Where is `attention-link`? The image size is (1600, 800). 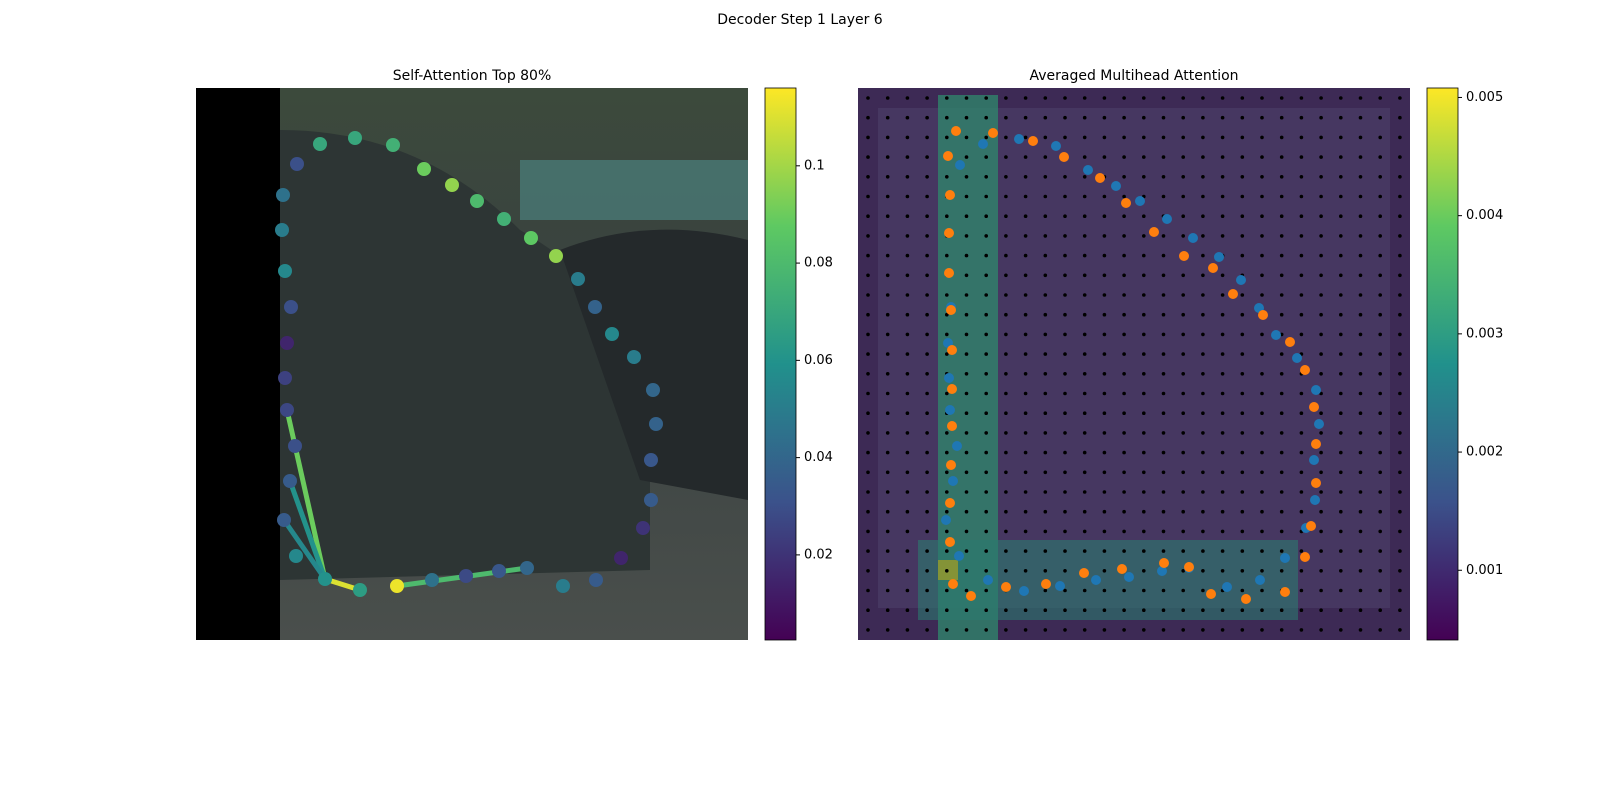 attention-link is located at coordinates (306, 494).